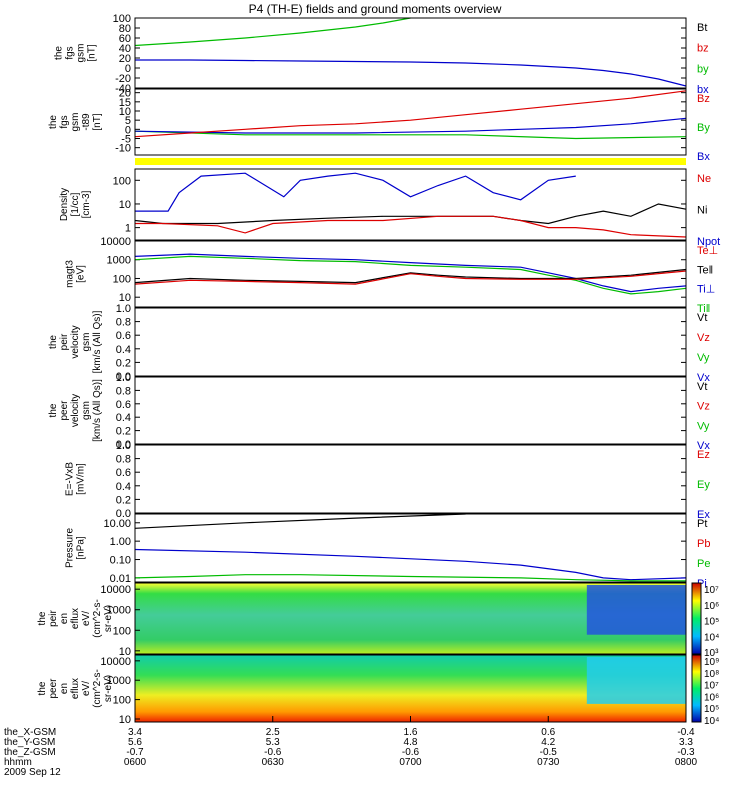  Describe the element at coordinates (120, 579) in the screenshot. I see `y-tick-label: 0.01` at that location.